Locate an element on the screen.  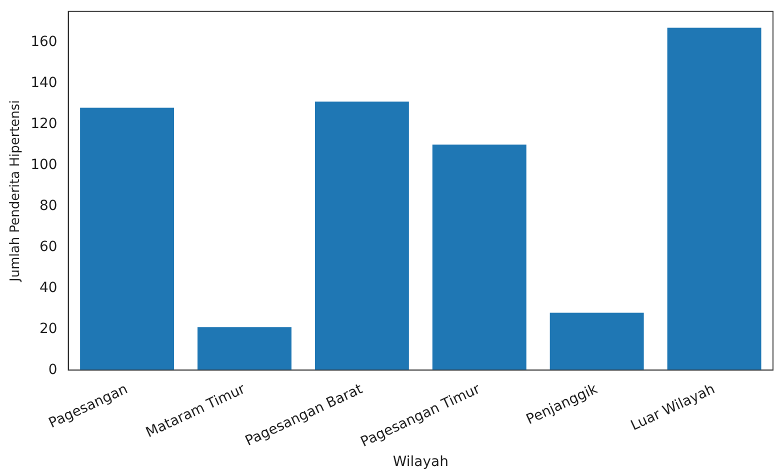
y-tick-label: 140 is located at coordinates (44, 82).